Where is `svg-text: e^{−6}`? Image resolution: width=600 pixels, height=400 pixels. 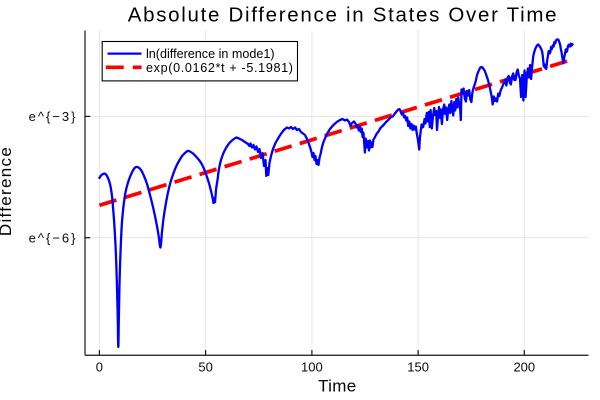
svg-text: e^{−6} is located at coordinates (53, 237).